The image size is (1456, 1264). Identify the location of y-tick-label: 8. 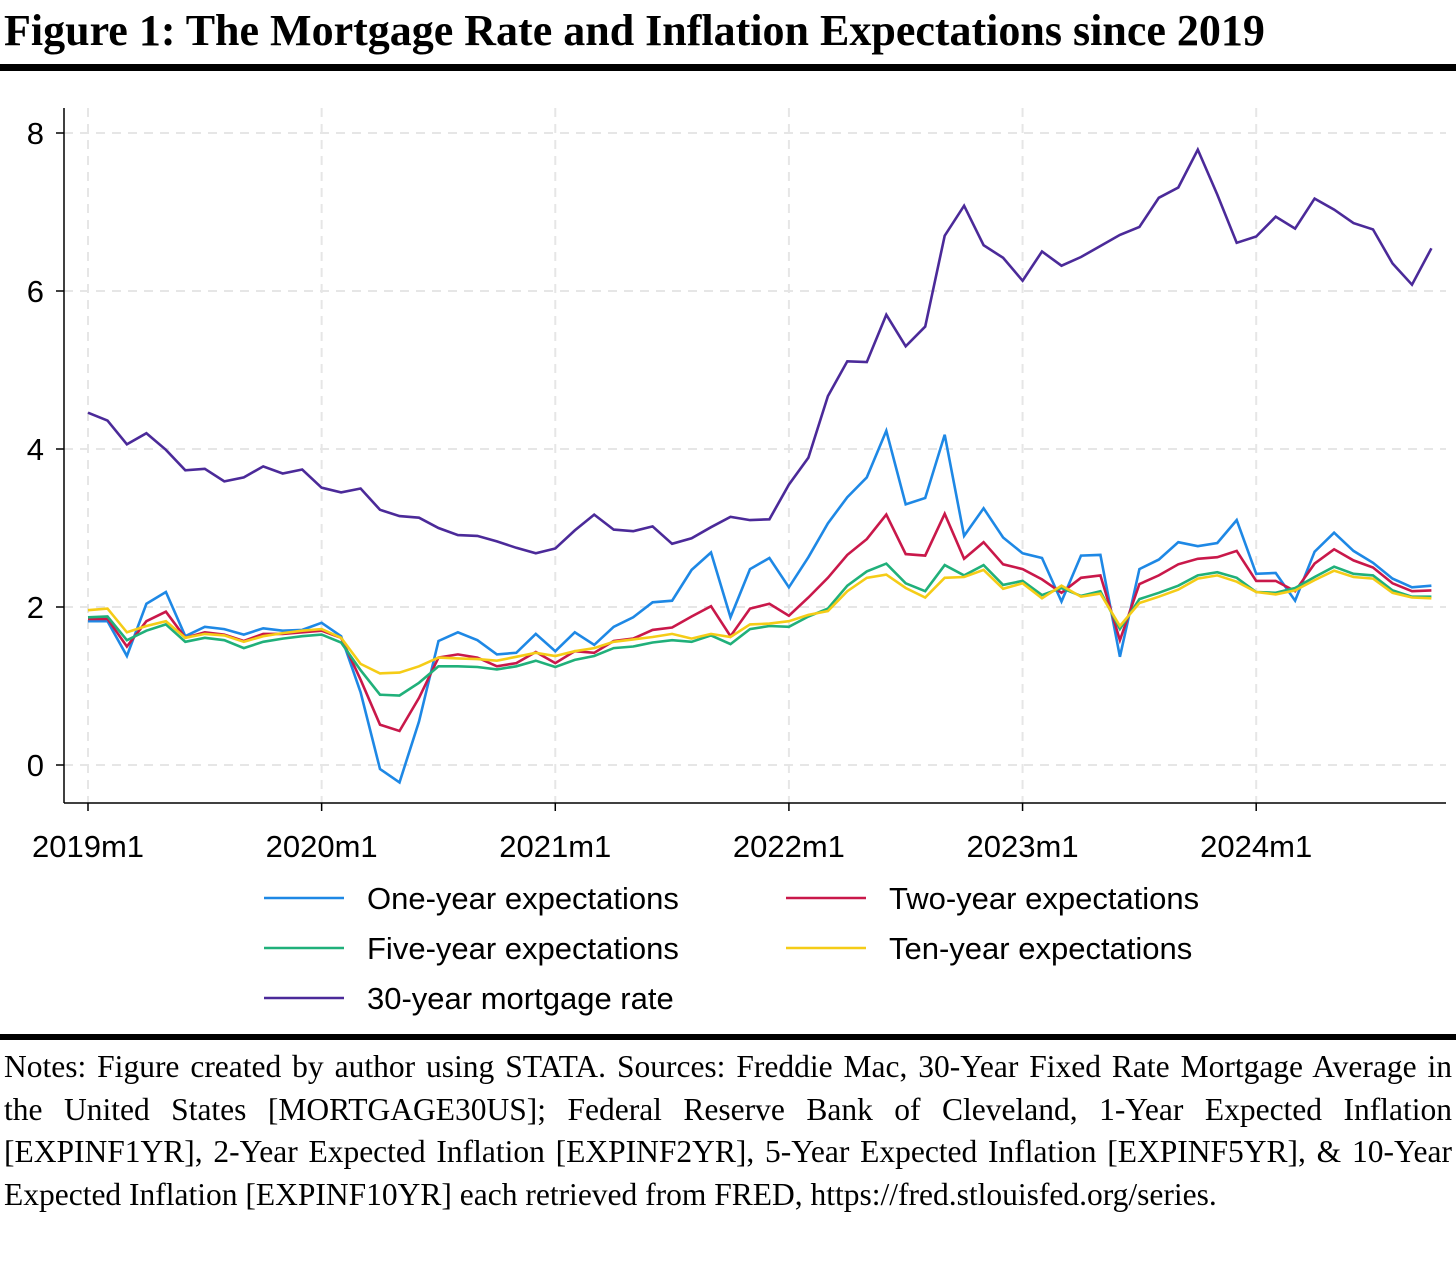
(35, 133).